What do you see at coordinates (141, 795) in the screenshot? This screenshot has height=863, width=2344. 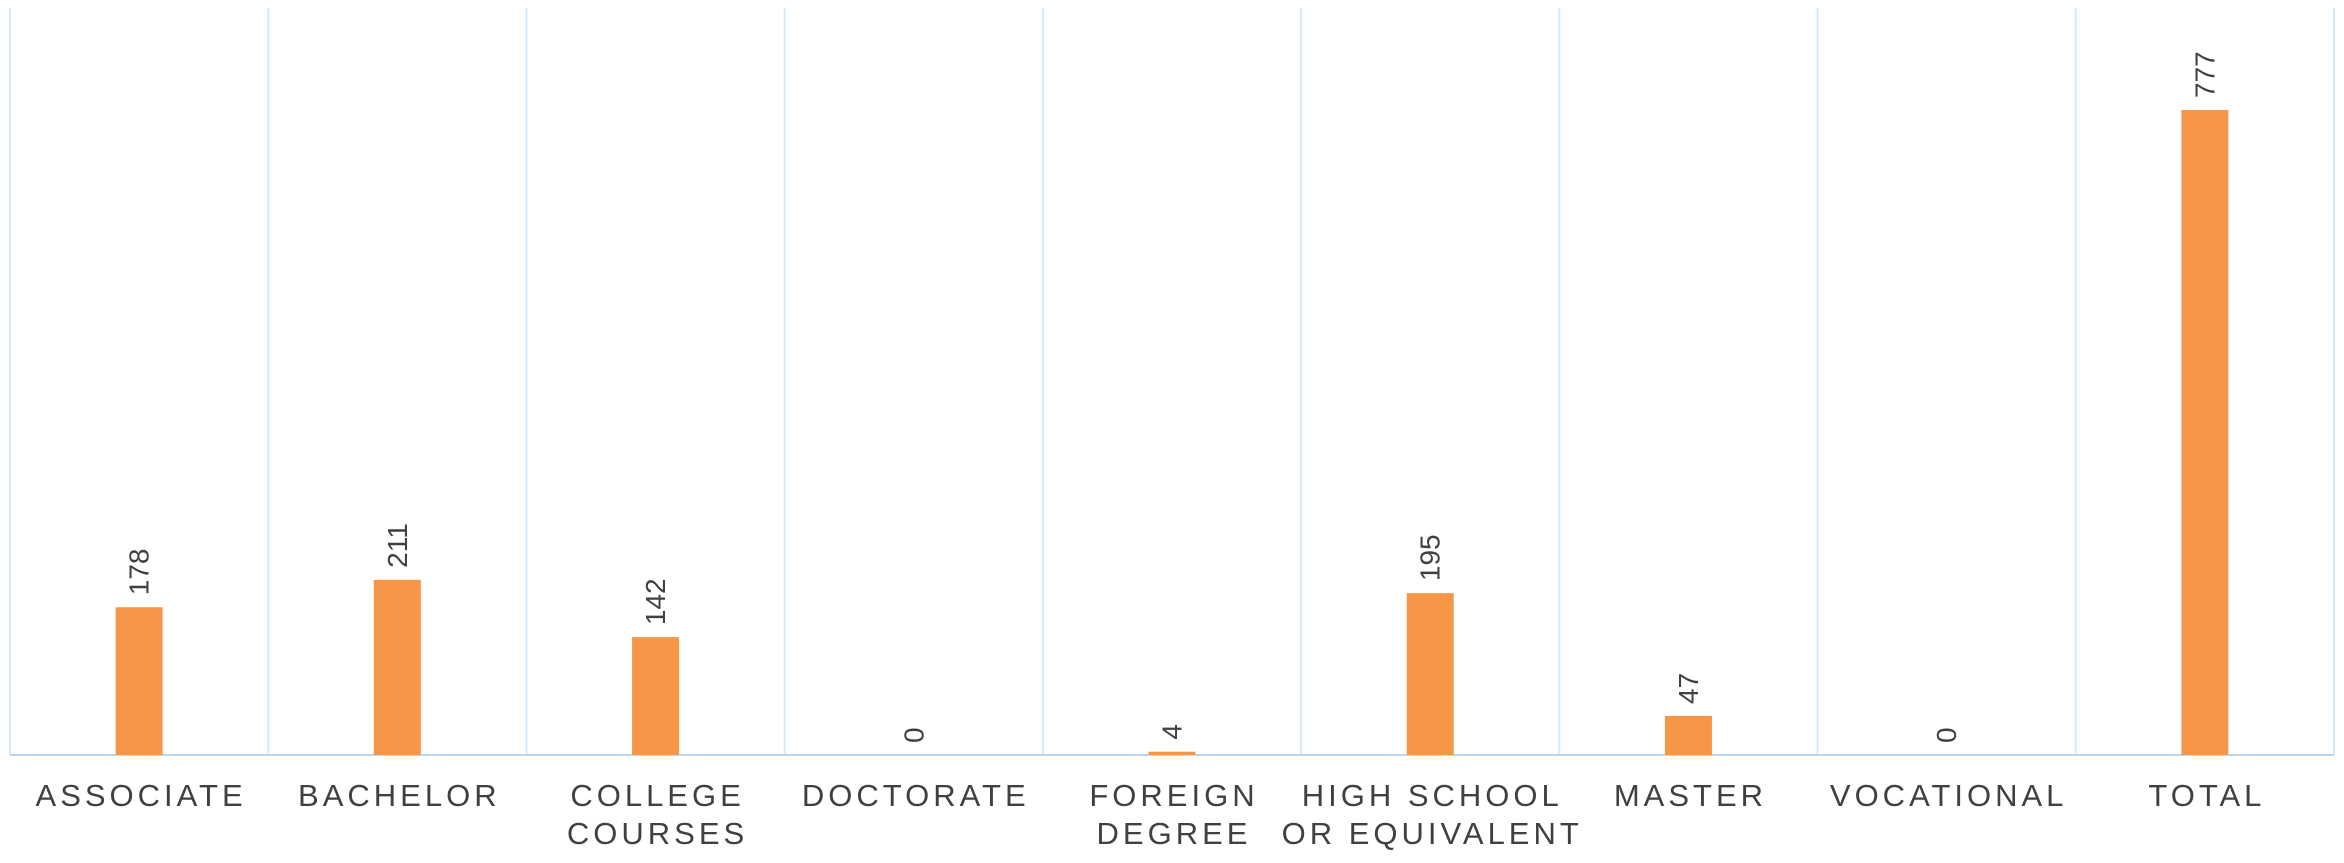 I see `category-label: ASSOCIATE` at bounding box center [141, 795].